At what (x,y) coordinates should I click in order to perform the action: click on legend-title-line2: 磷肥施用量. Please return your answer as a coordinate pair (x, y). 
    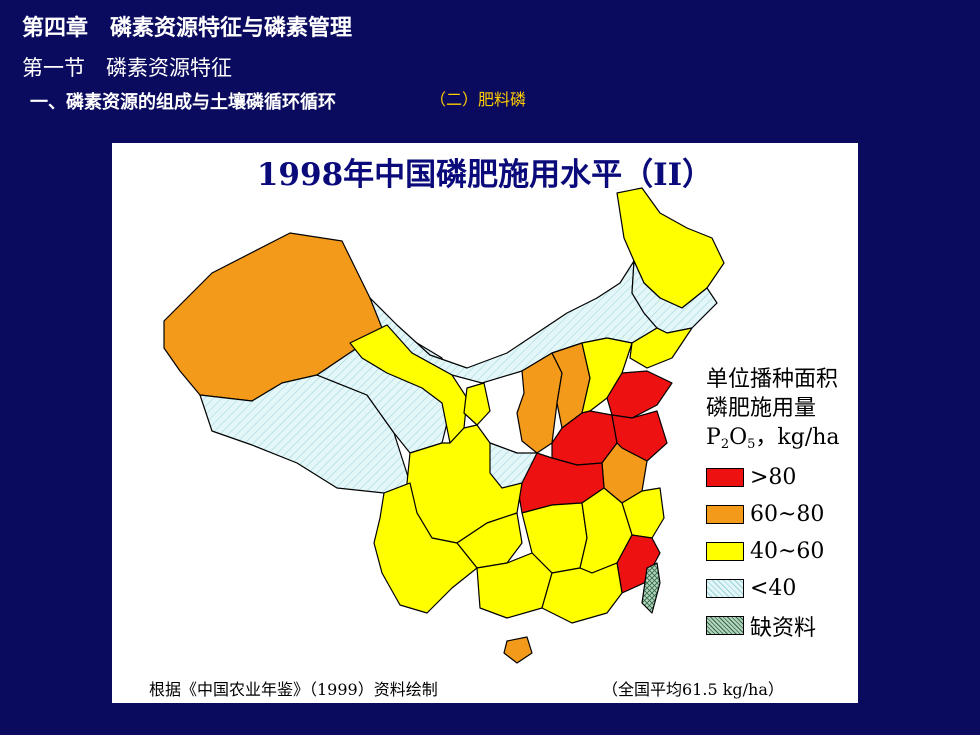
    Looking at the image, I should click on (761, 408).